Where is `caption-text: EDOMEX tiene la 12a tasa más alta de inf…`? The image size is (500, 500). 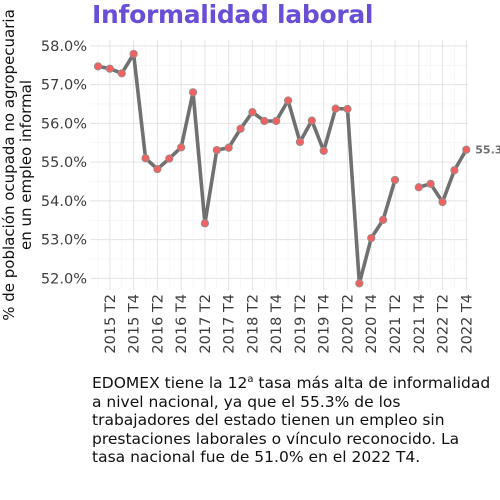 caption-text: EDOMEX tiene la 12a tasa más alta de inf… is located at coordinates (292, 420).